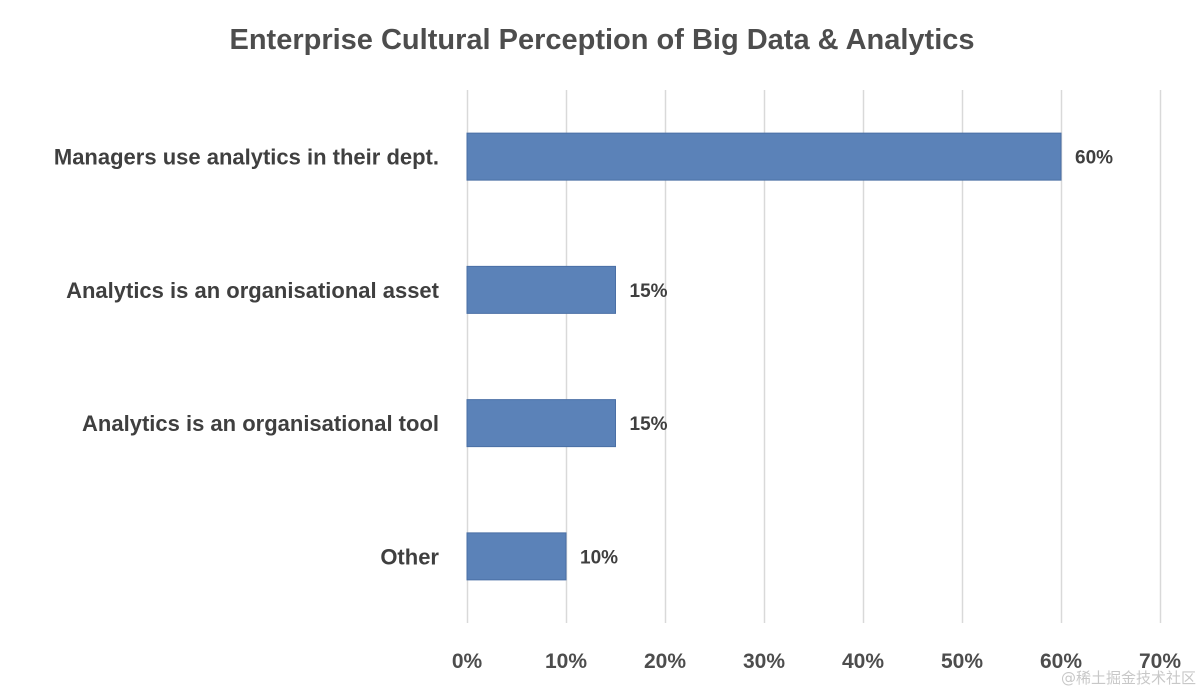 The height and width of the screenshot is (689, 1203). Describe the element at coordinates (260, 423) in the screenshot. I see `category-label: Analytics is an organisational tool` at that location.